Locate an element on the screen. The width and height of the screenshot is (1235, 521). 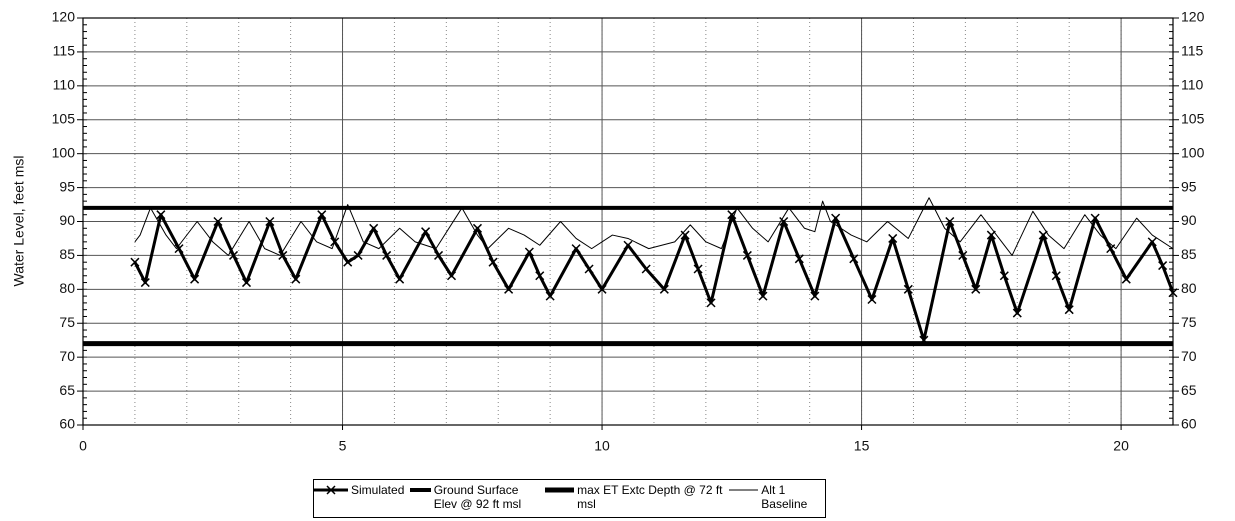
series-line is located at coordinates (654, 226).